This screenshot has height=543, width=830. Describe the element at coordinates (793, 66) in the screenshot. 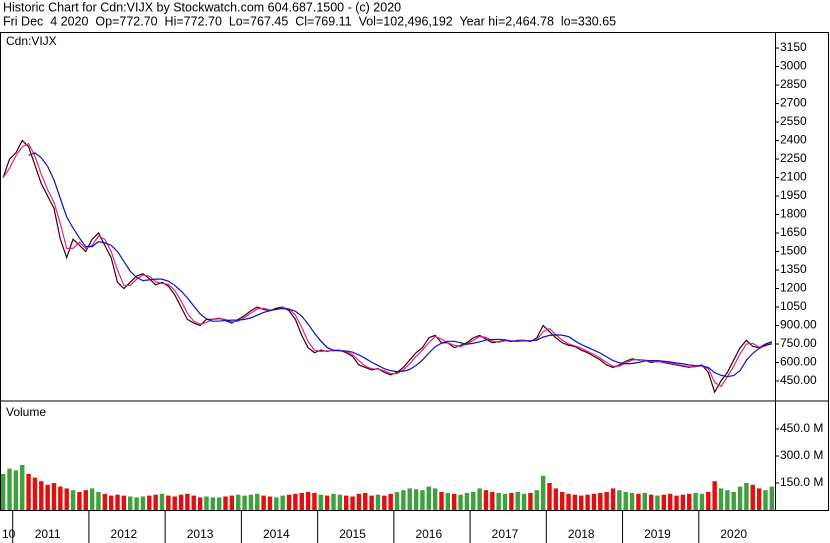

I see `y-tick-label: 3000` at that location.